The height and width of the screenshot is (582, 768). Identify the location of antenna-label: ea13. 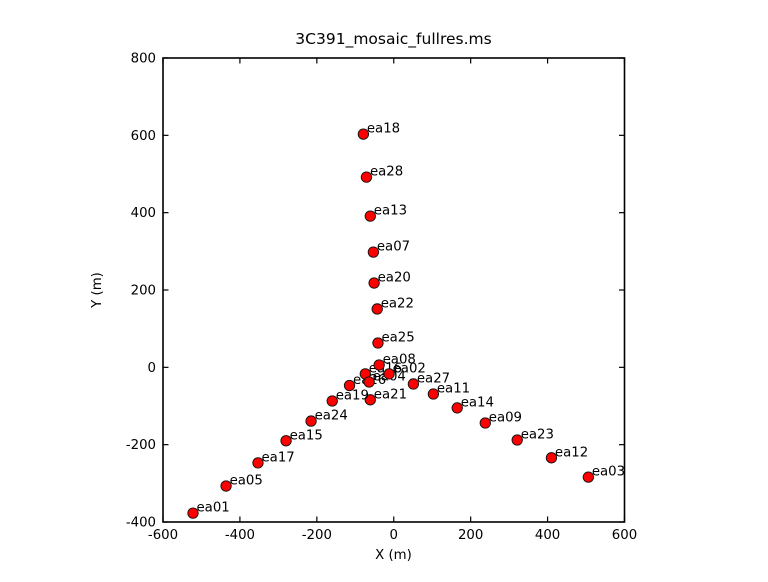
(390, 211).